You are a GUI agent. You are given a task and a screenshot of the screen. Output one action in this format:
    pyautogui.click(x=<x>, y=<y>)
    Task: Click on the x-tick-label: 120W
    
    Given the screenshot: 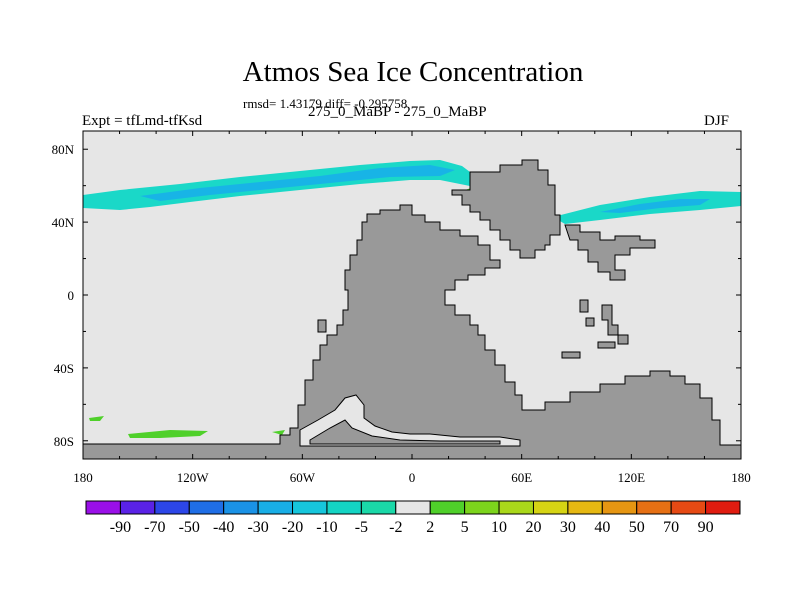 What is the action you would take?
    pyautogui.click(x=193, y=477)
    